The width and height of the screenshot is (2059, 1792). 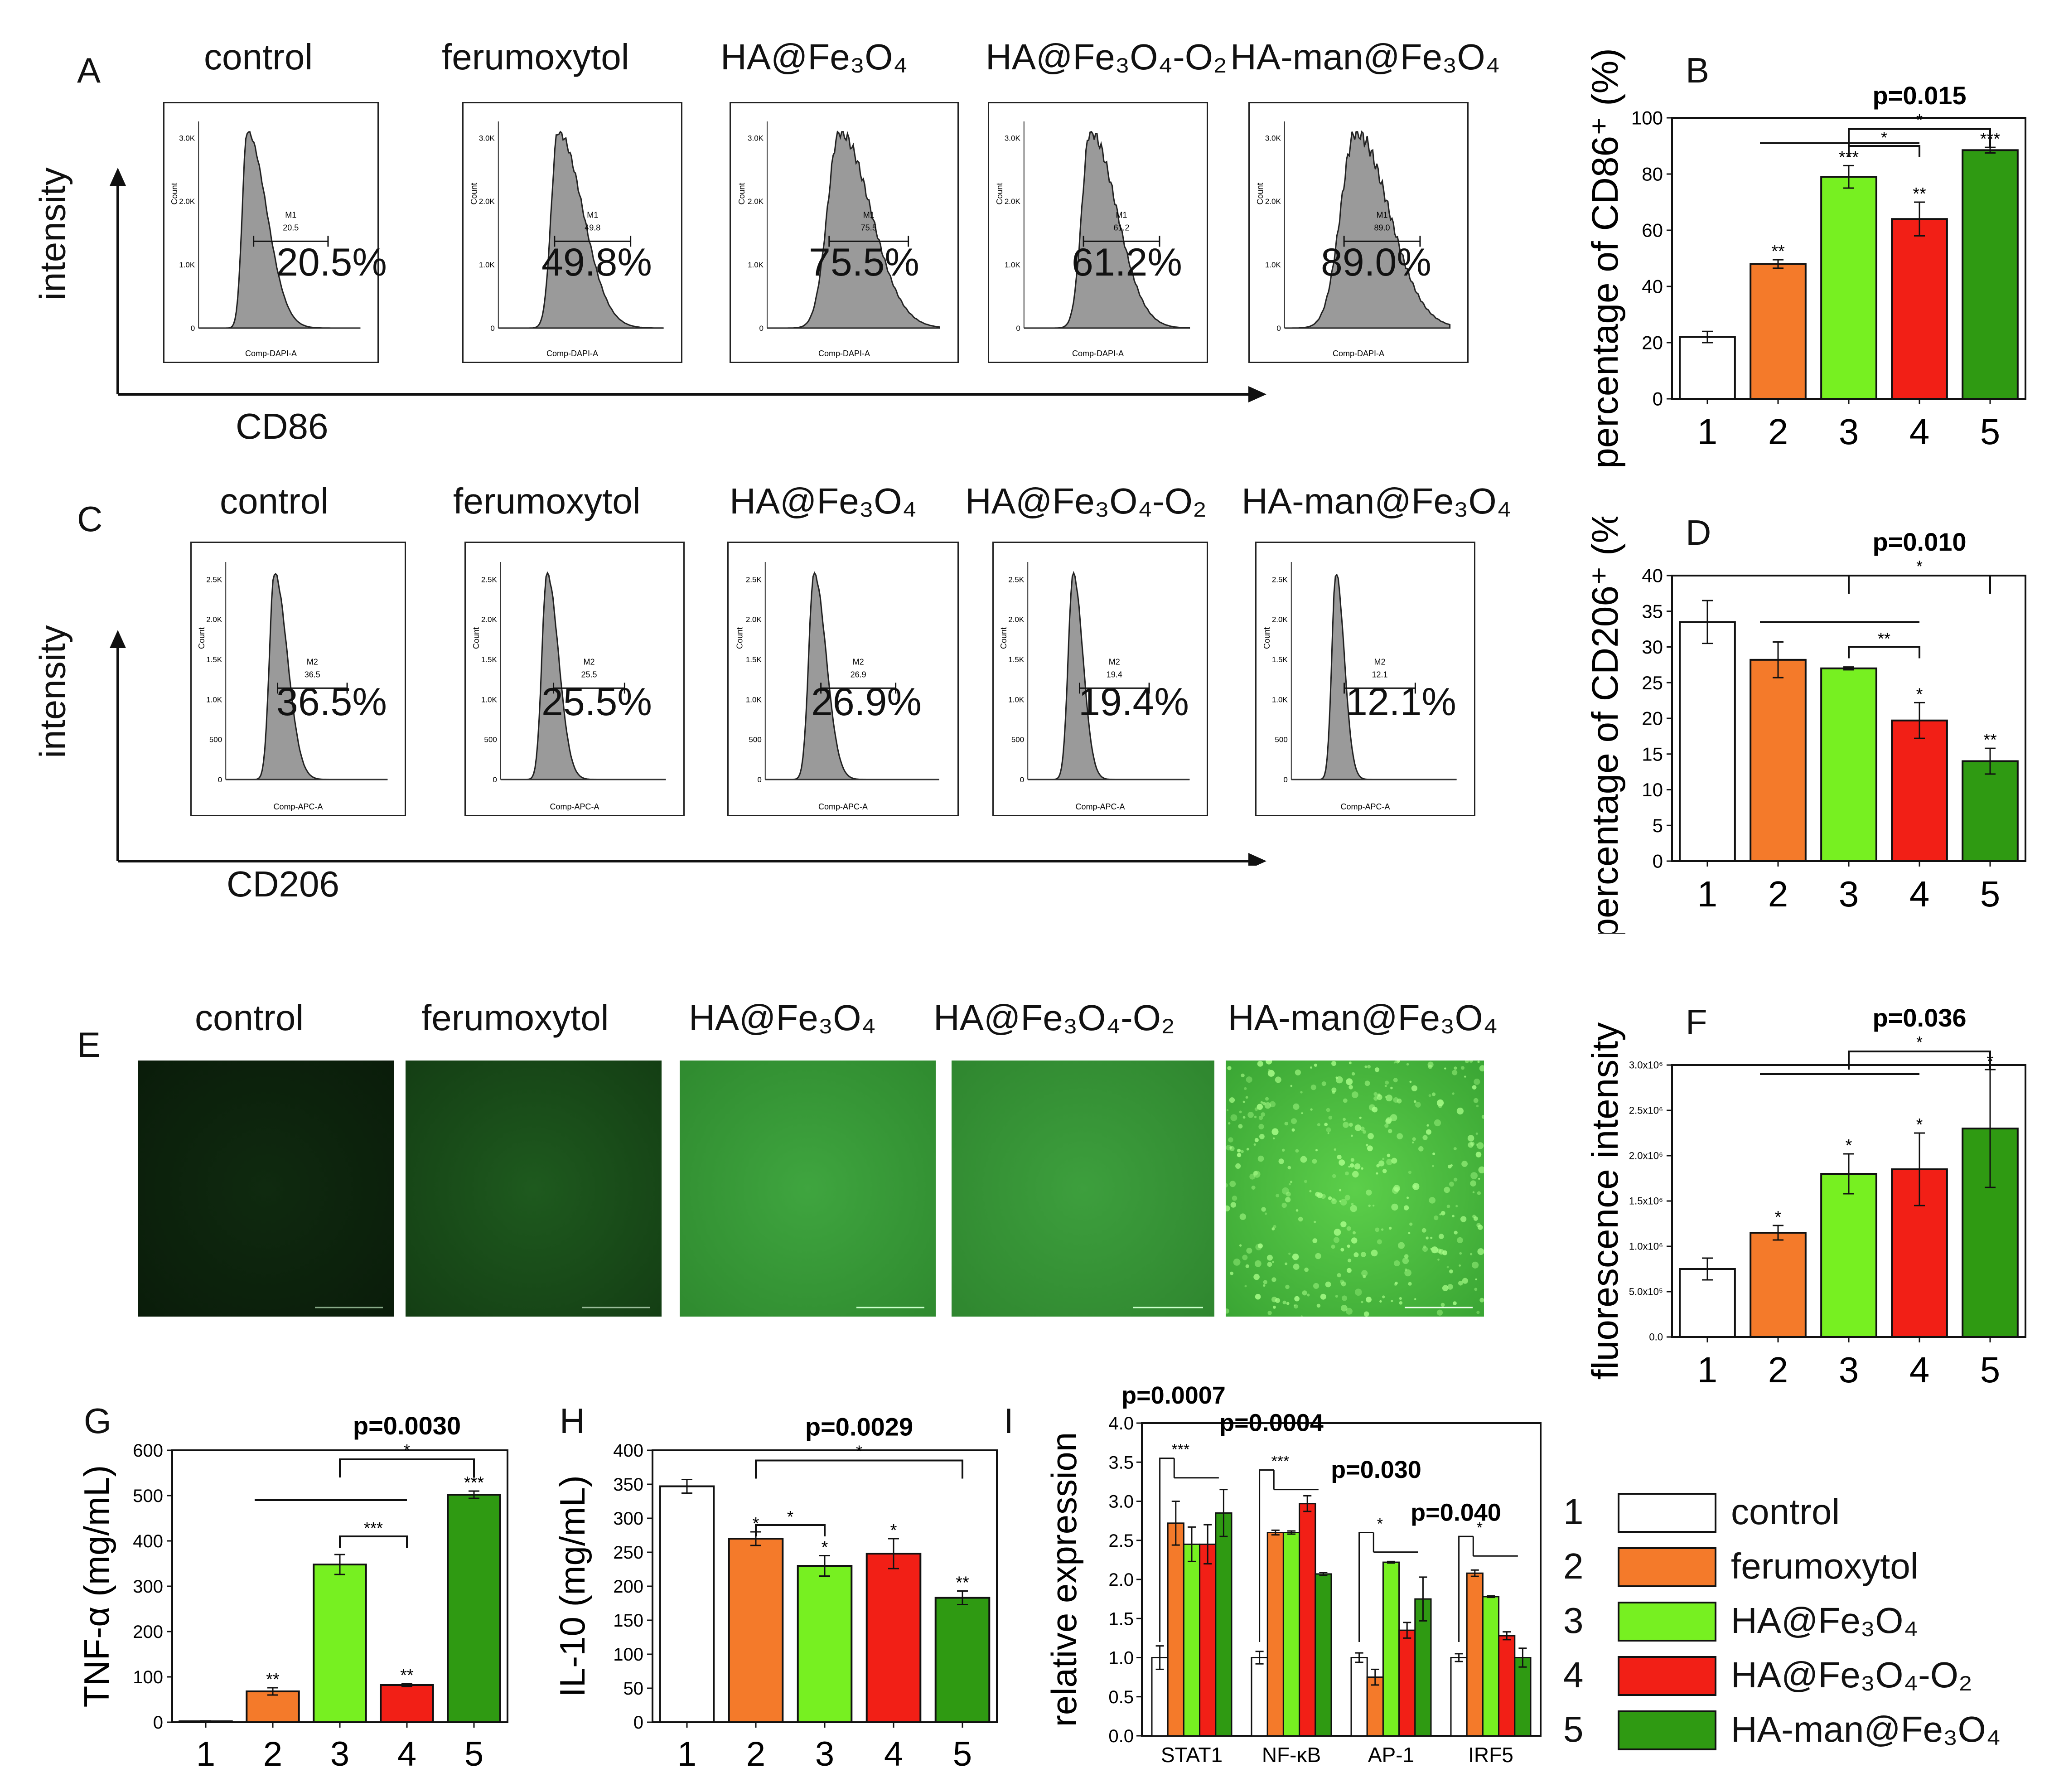 What do you see at coordinates (592, 228) in the screenshot?
I see `gate-value: 49.8` at bounding box center [592, 228].